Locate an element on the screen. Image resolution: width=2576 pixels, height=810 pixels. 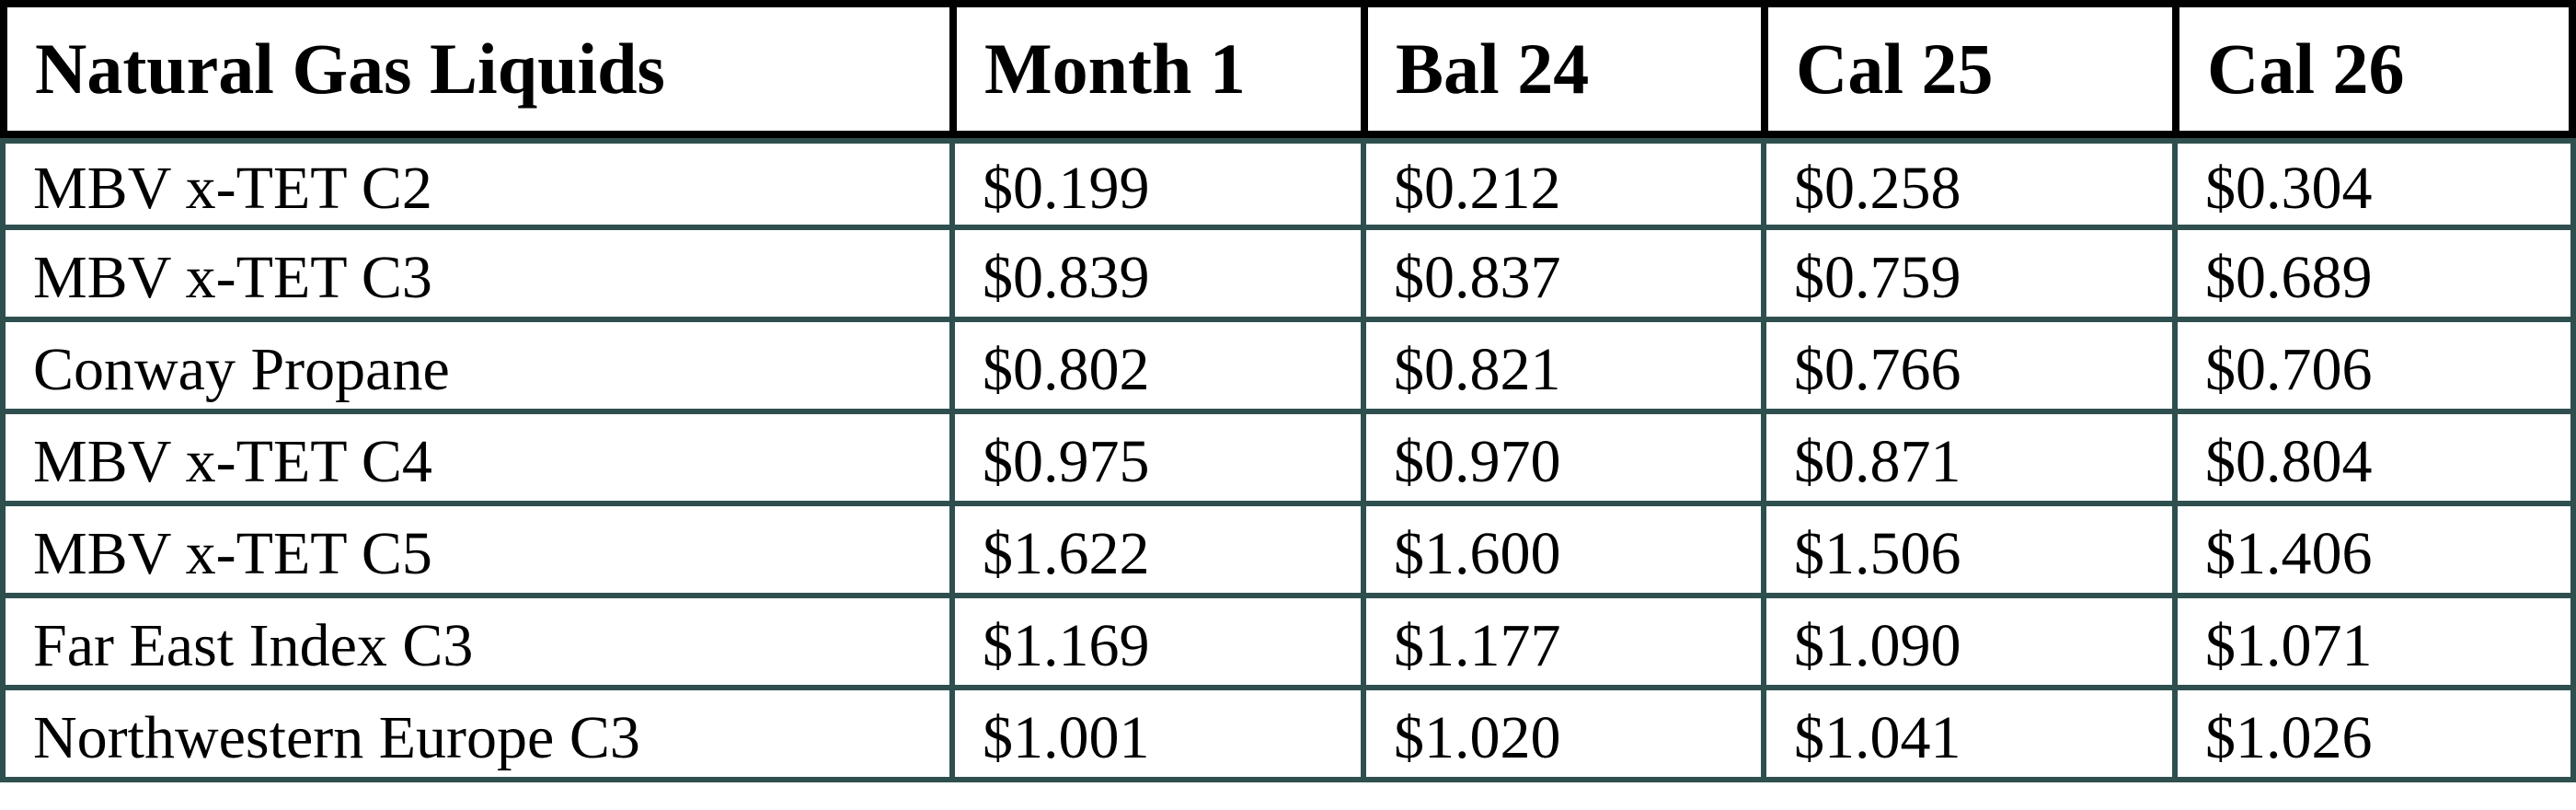
price-cell: $0.837 is located at coordinates (1561, 276).